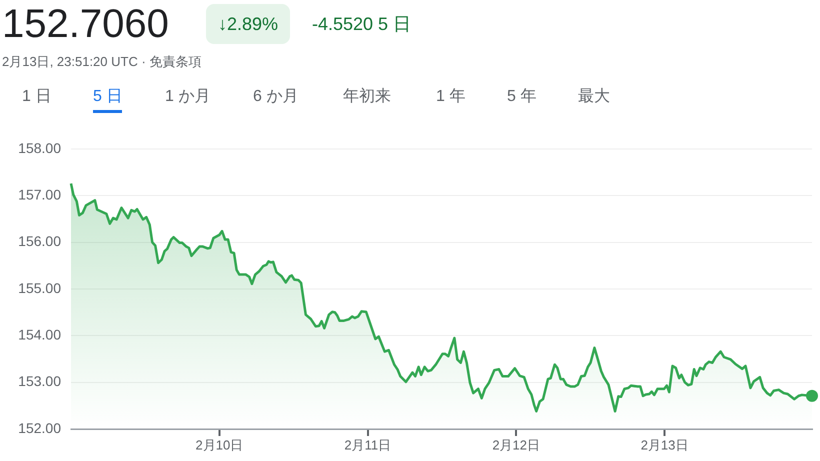  What do you see at coordinates (40, 288) in the screenshot?
I see `y-tick-label: 155.00` at bounding box center [40, 288].